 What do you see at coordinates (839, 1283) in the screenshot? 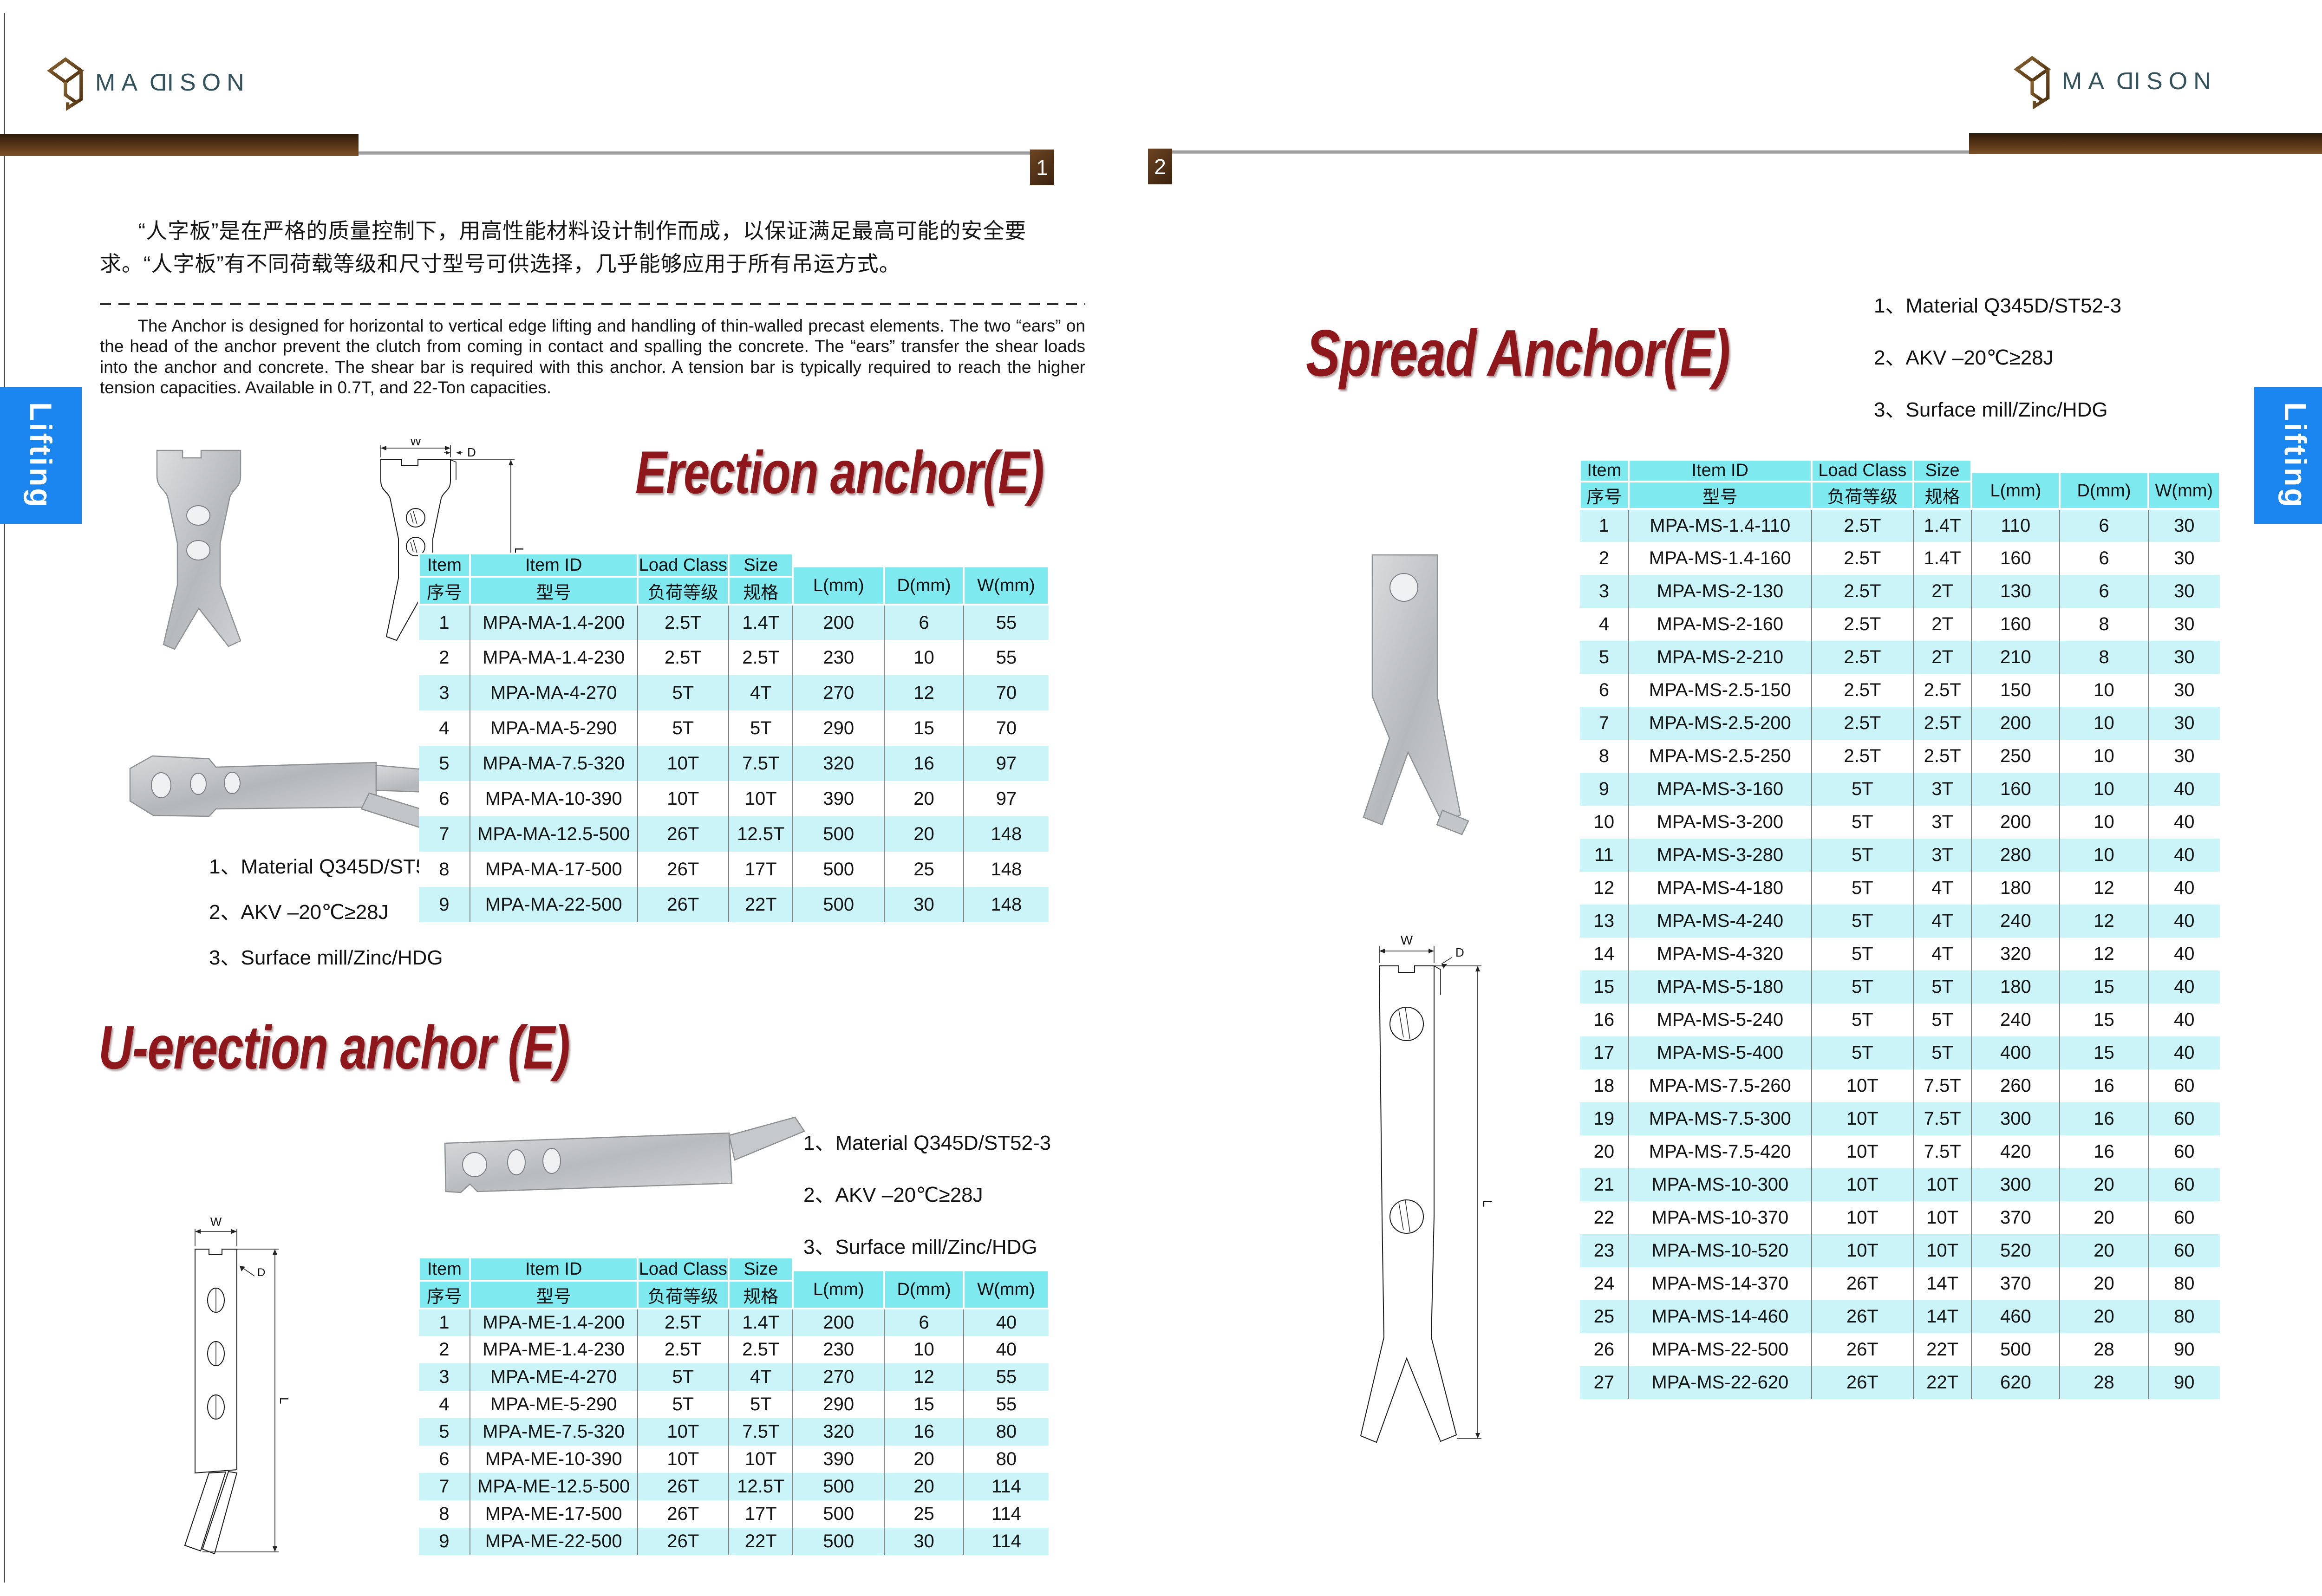
I see `col-l: L(mm)` at bounding box center [839, 1283].